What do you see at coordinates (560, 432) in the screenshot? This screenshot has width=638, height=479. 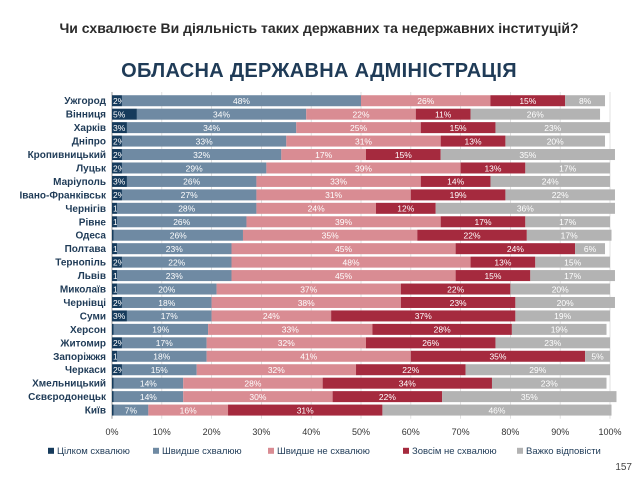 I see `x-tick-label: 90%` at bounding box center [560, 432].